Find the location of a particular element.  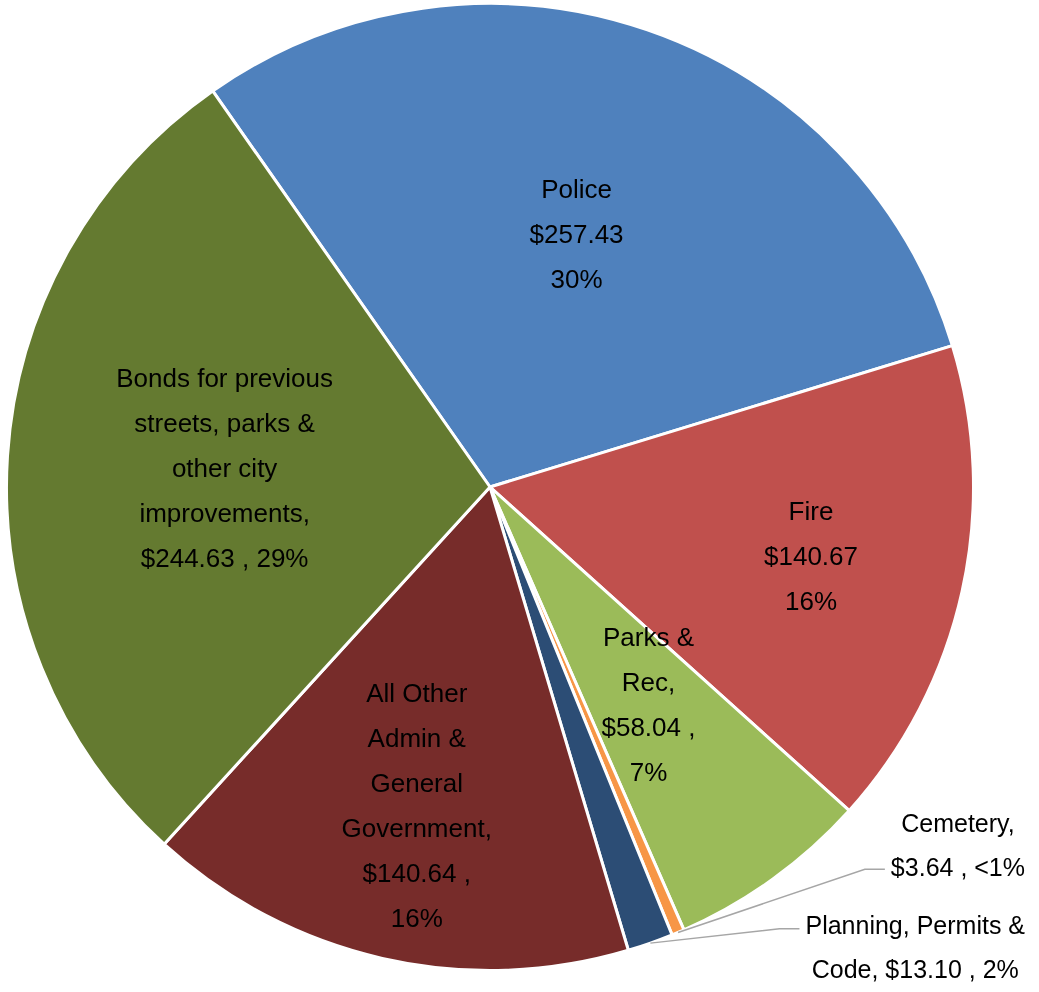

slice-label: Planning, Permits & Code, $13.10 , 2% is located at coordinates (915, 946).